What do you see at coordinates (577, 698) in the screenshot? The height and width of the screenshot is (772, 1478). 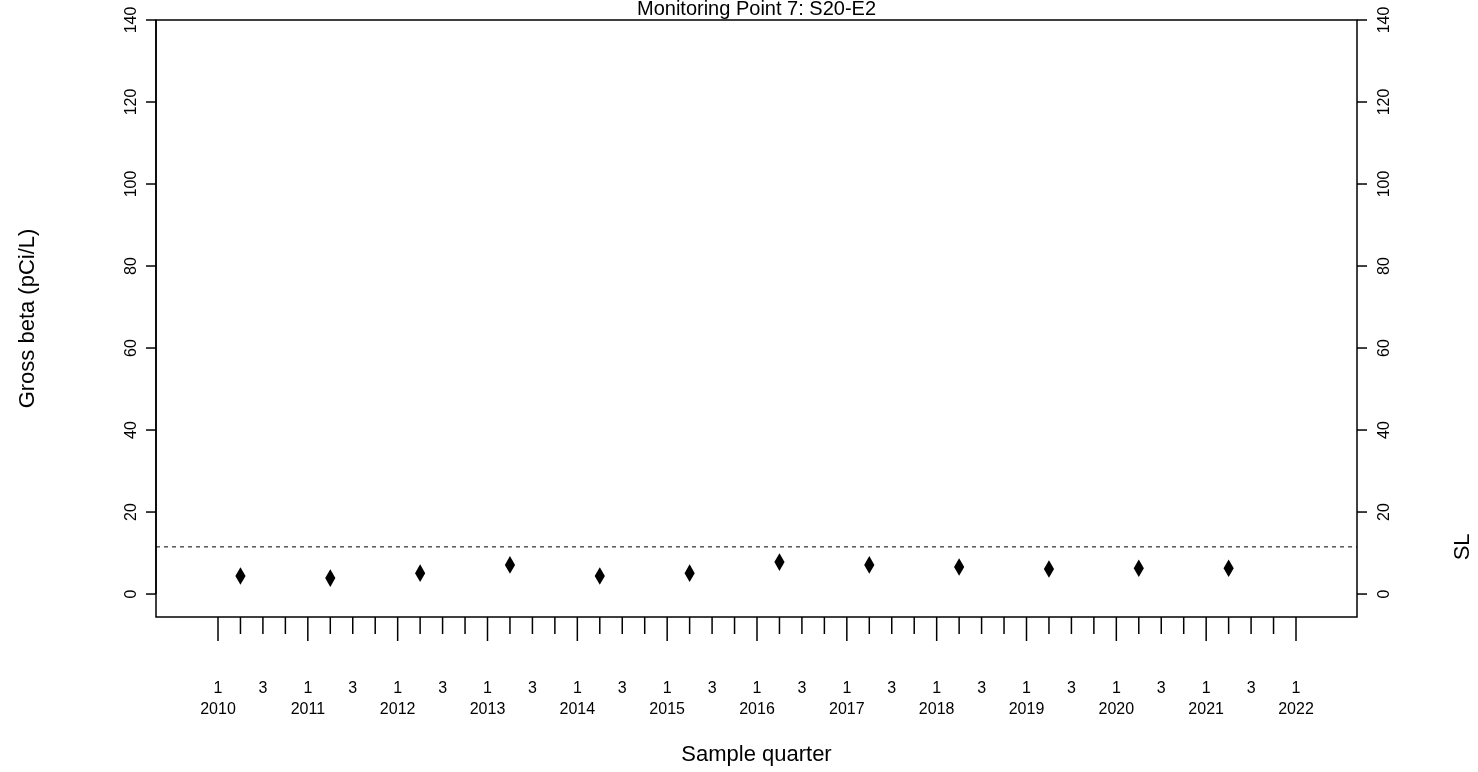 I see `x-tick-label: 1 2014` at bounding box center [577, 698].